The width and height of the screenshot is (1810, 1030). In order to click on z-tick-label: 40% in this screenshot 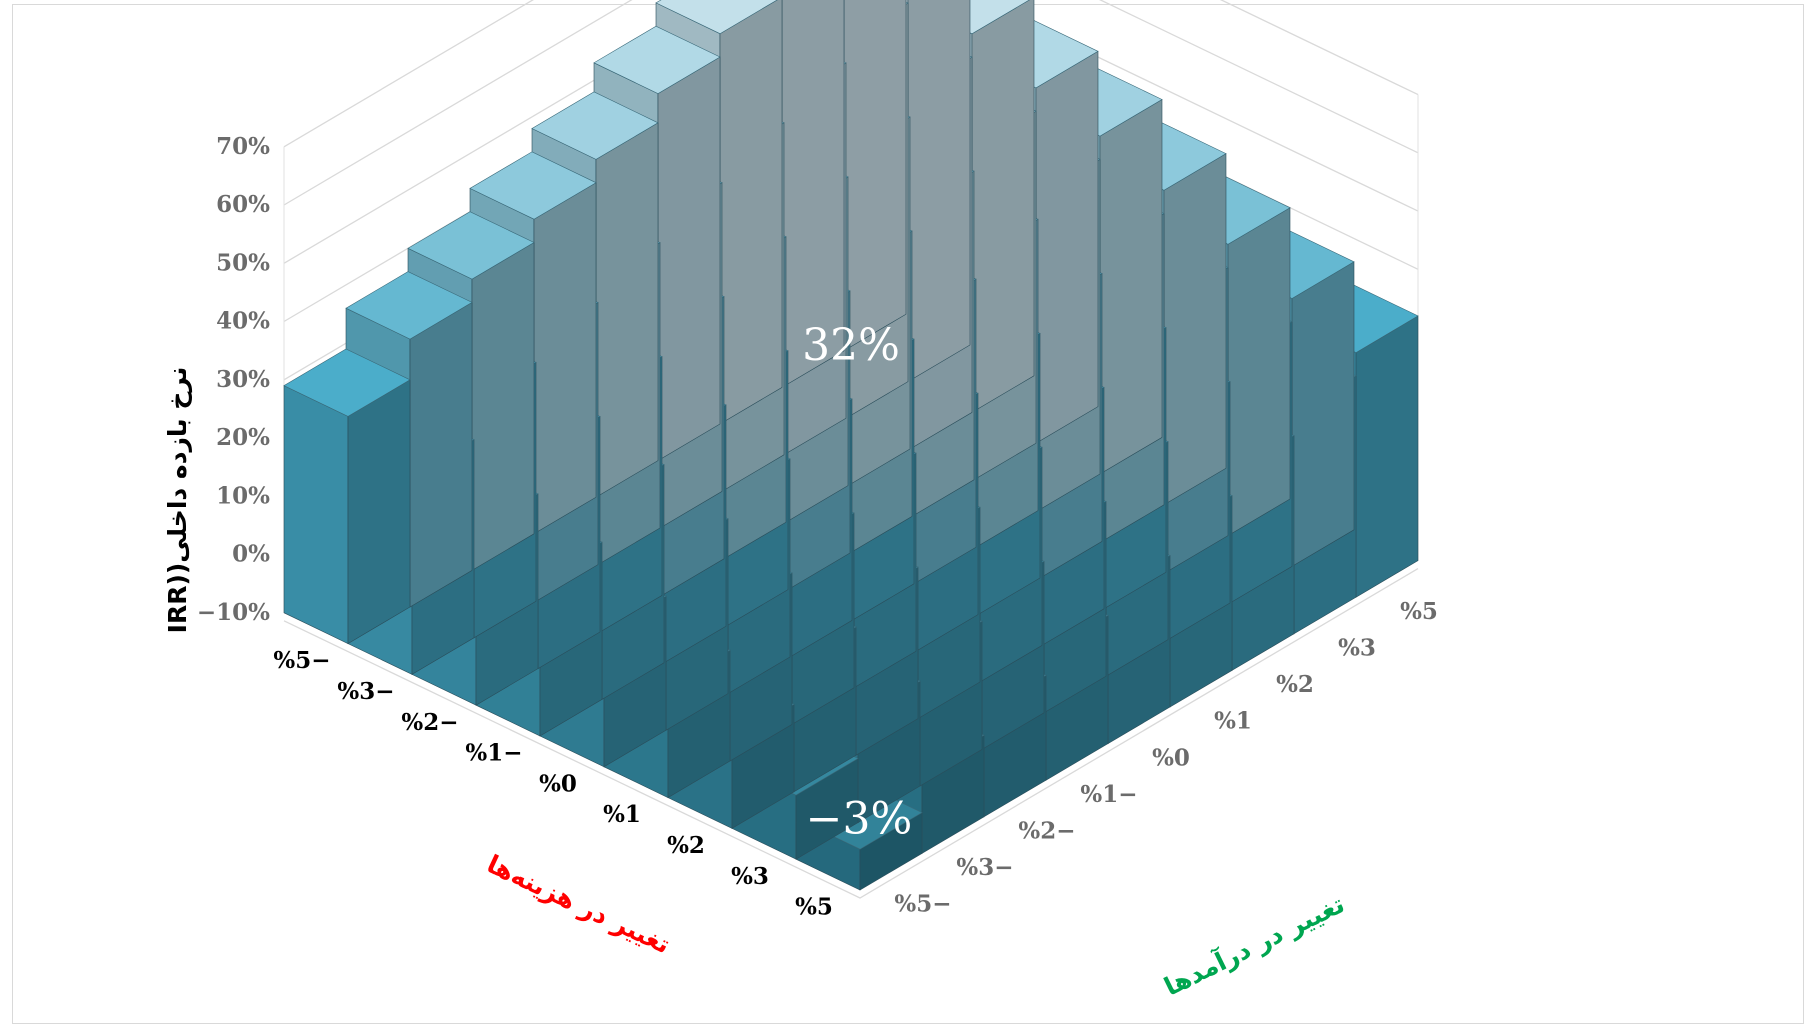, I will do `click(243, 321)`.